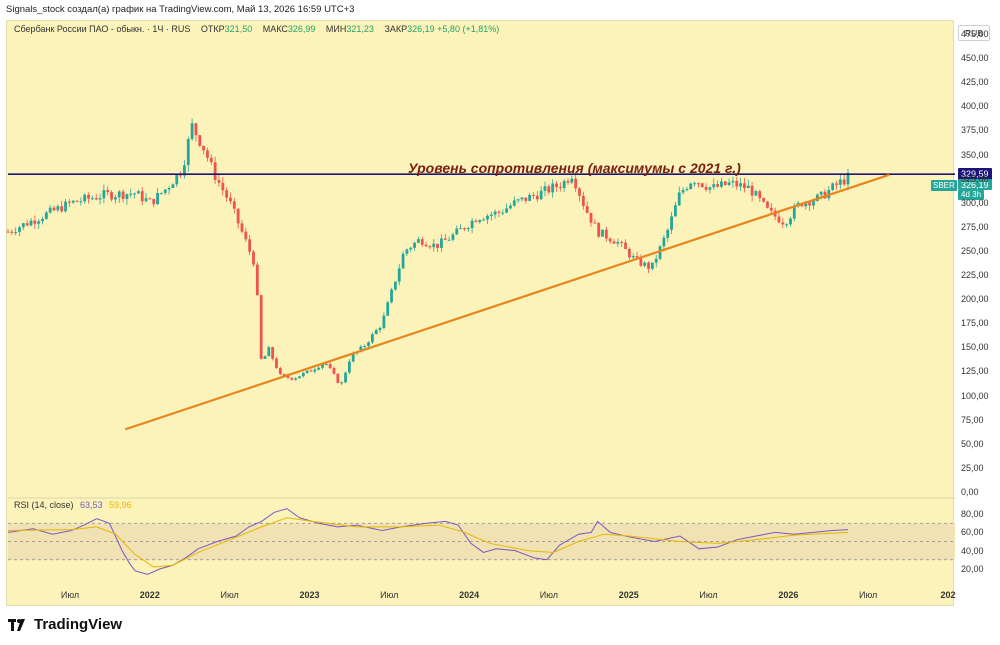 The width and height of the screenshot is (1000, 645). Describe the element at coordinates (974, 33) in the screenshot. I see `currency-selector: RUB` at that location.